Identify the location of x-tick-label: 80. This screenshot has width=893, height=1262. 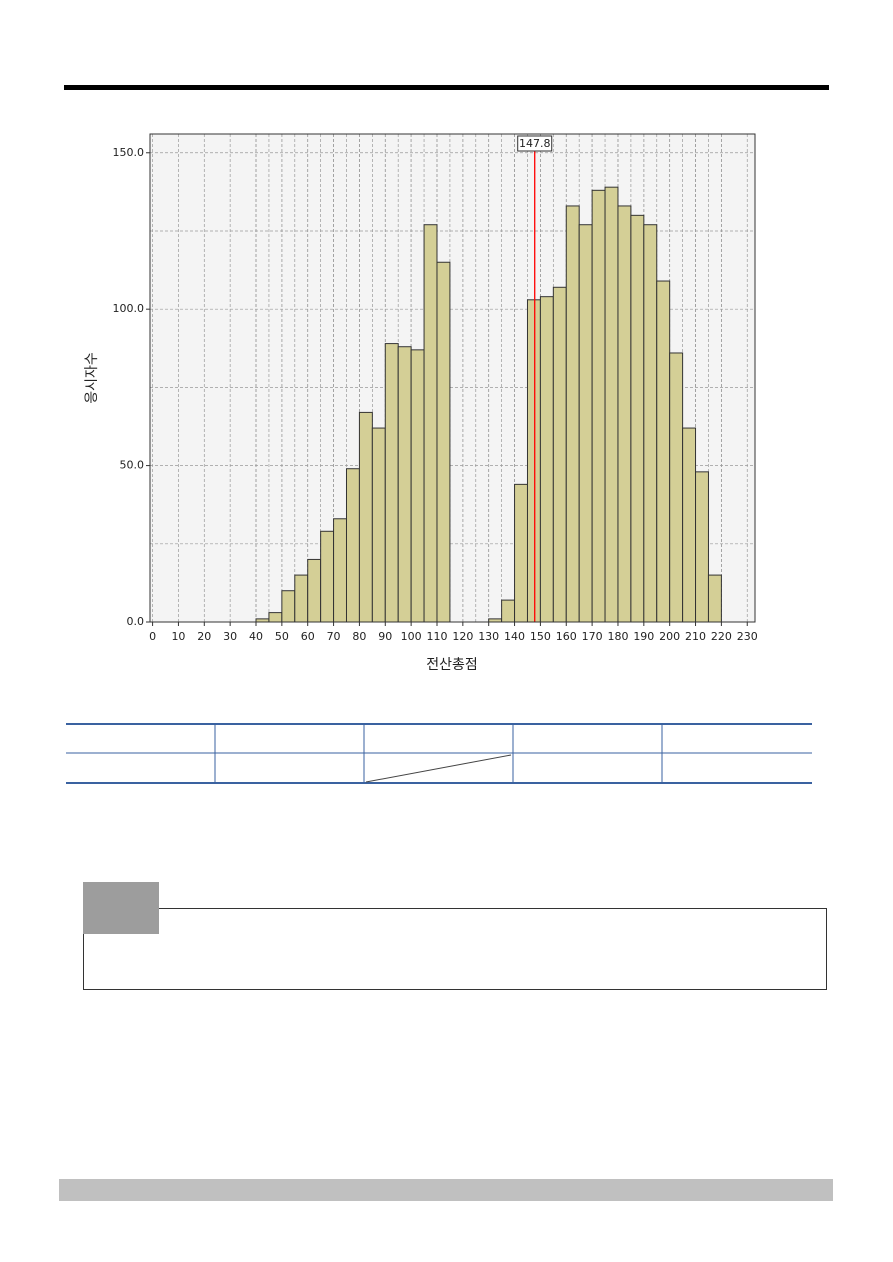
(359, 636).